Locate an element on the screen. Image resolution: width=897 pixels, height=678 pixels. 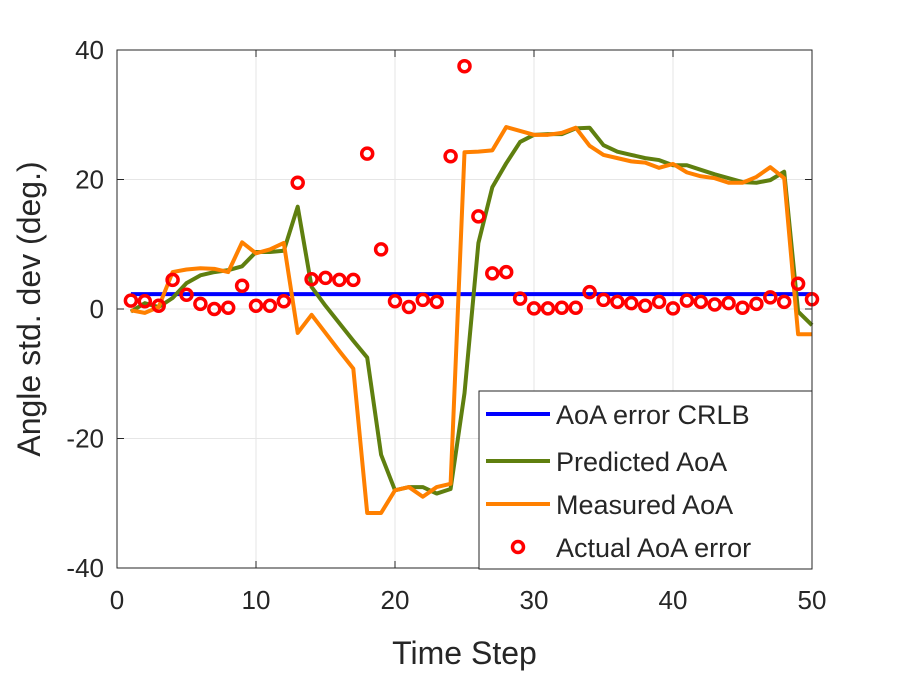
legend-box is located at coordinates (645, 480).